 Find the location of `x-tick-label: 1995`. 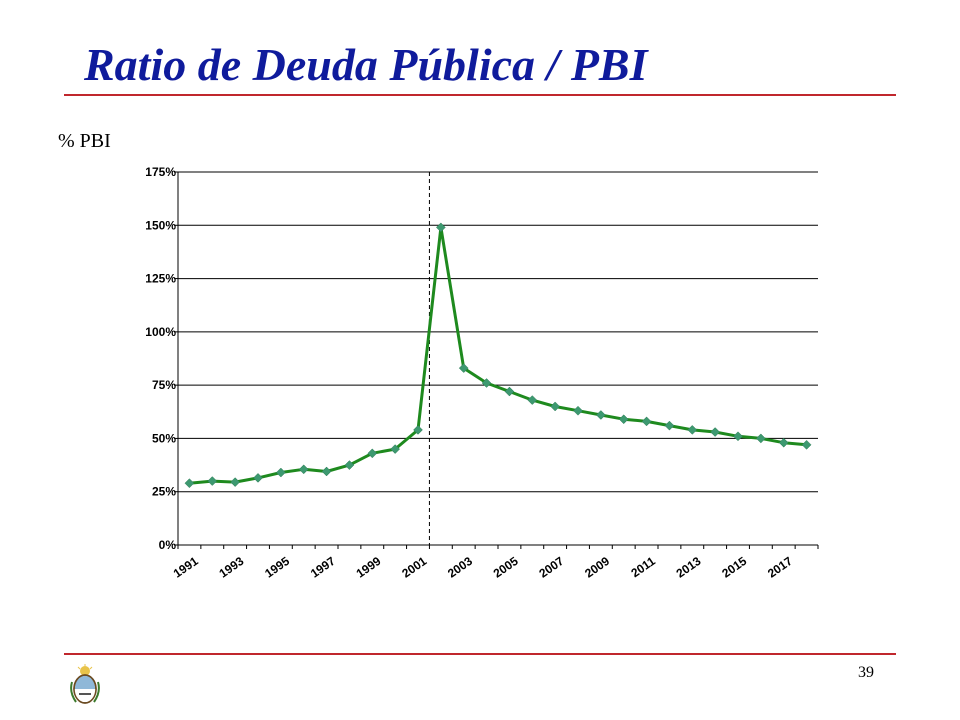

x-tick-label: 1995 is located at coordinates (277, 567).